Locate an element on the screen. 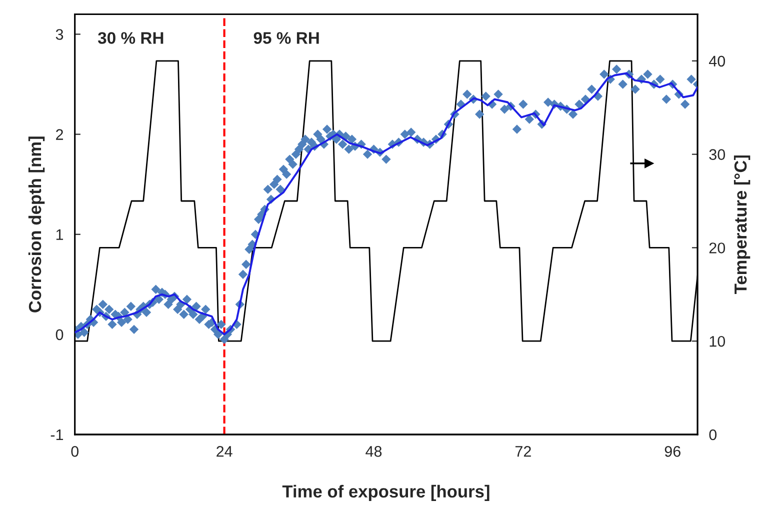 Image resolution: width=764 pixels, height=507 pixels. x-tick-label: 48 is located at coordinates (374, 451).